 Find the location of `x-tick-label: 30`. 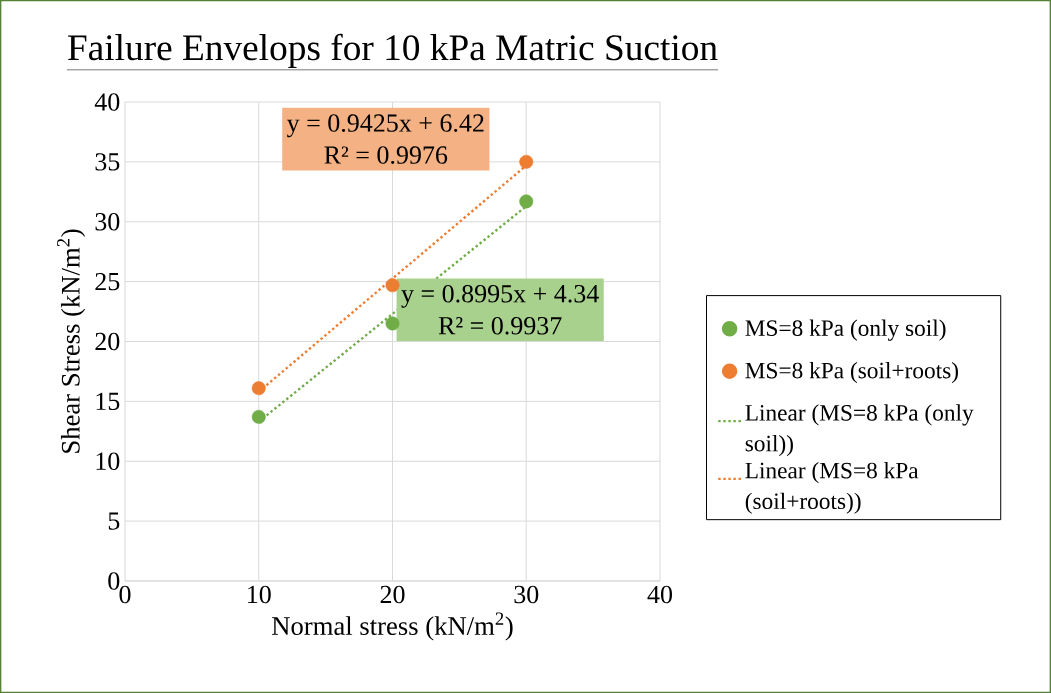

x-tick-label: 30 is located at coordinates (526, 594).